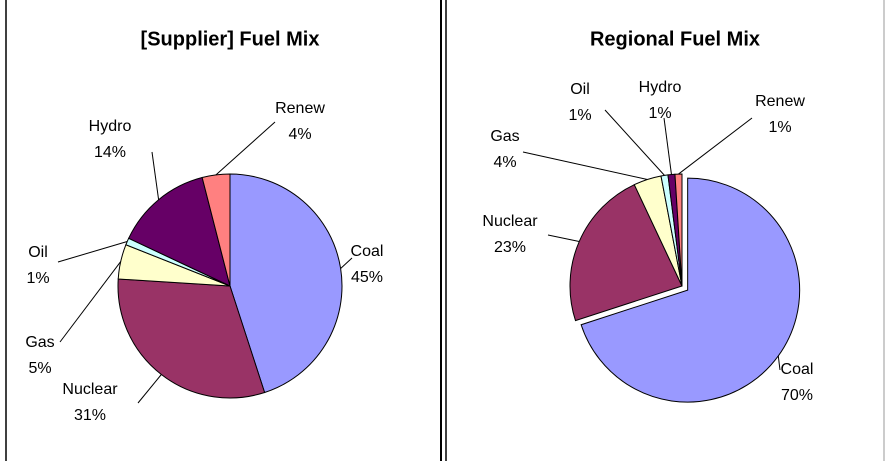  What do you see at coordinates (110, 152) in the screenshot?
I see `slice-value: 14%` at bounding box center [110, 152].